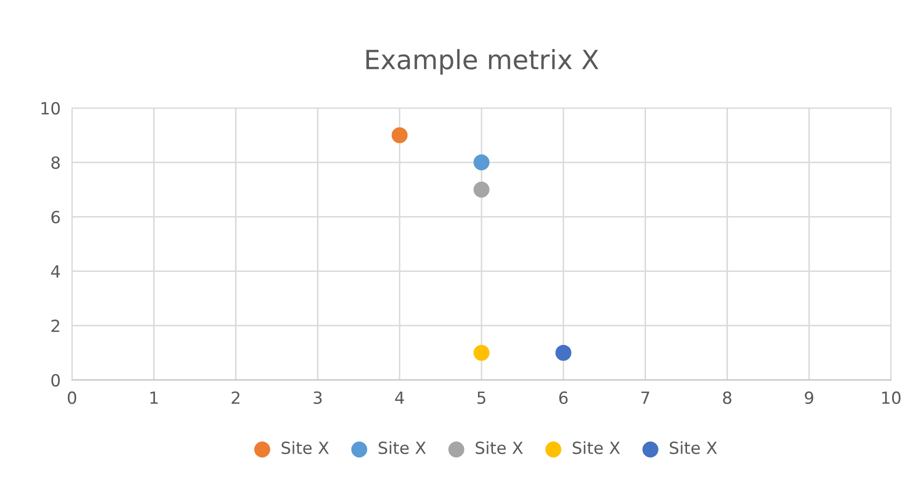 The height and width of the screenshot is (495, 922). What do you see at coordinates (481, 398) in the screenshot?
I see `x-tick-label: 5` at bounding box center [481, 398].